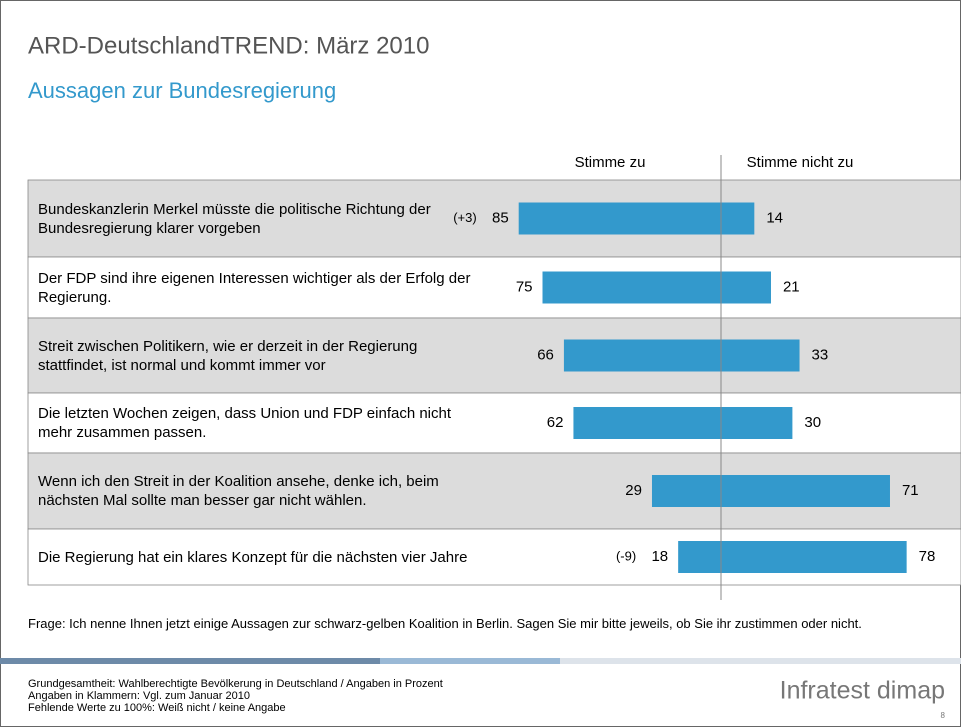  I want to click on value-label: 18, so click(659, 556).